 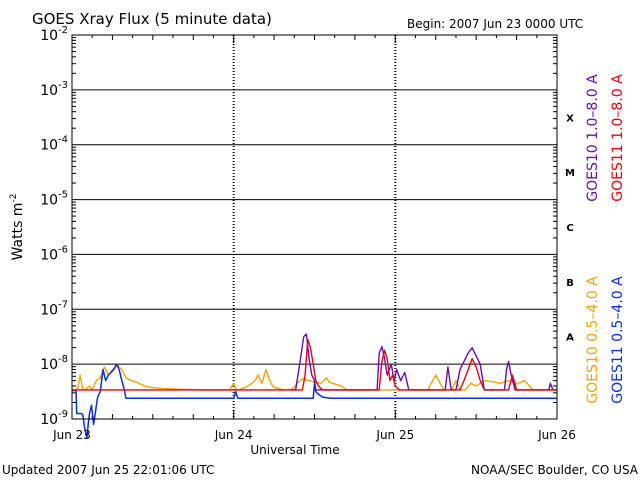 I want to click on y-tick-label: 10⁻⁶, so click(x=54, y=253).